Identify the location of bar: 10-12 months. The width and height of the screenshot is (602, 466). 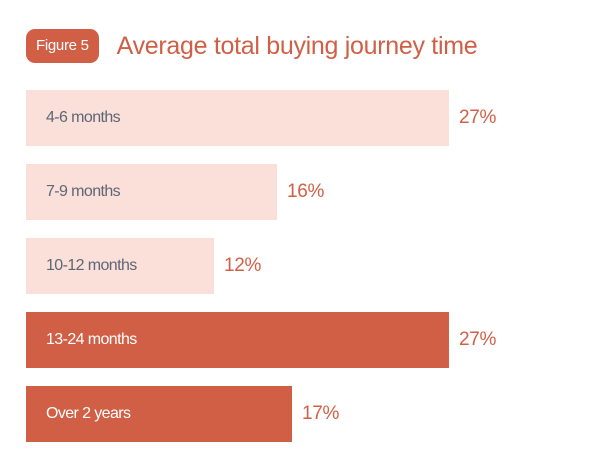
(120, 266).